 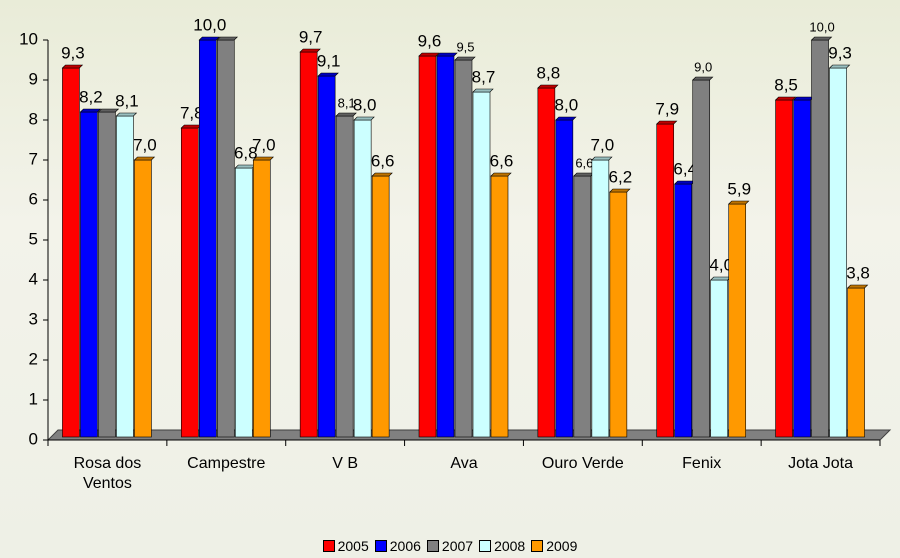 I want to click on data-label: 9,0, so click(x=703, y=66).